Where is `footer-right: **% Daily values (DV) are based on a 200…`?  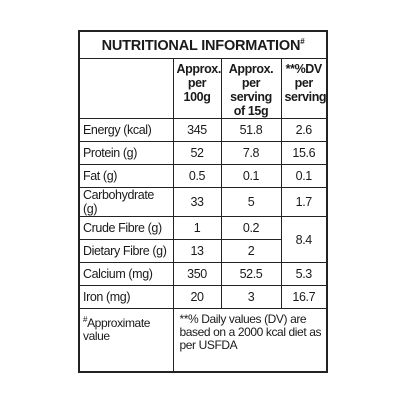 footer-right: **% Daily values (DV) are based on a 200… is located at coordinates (250, 340).